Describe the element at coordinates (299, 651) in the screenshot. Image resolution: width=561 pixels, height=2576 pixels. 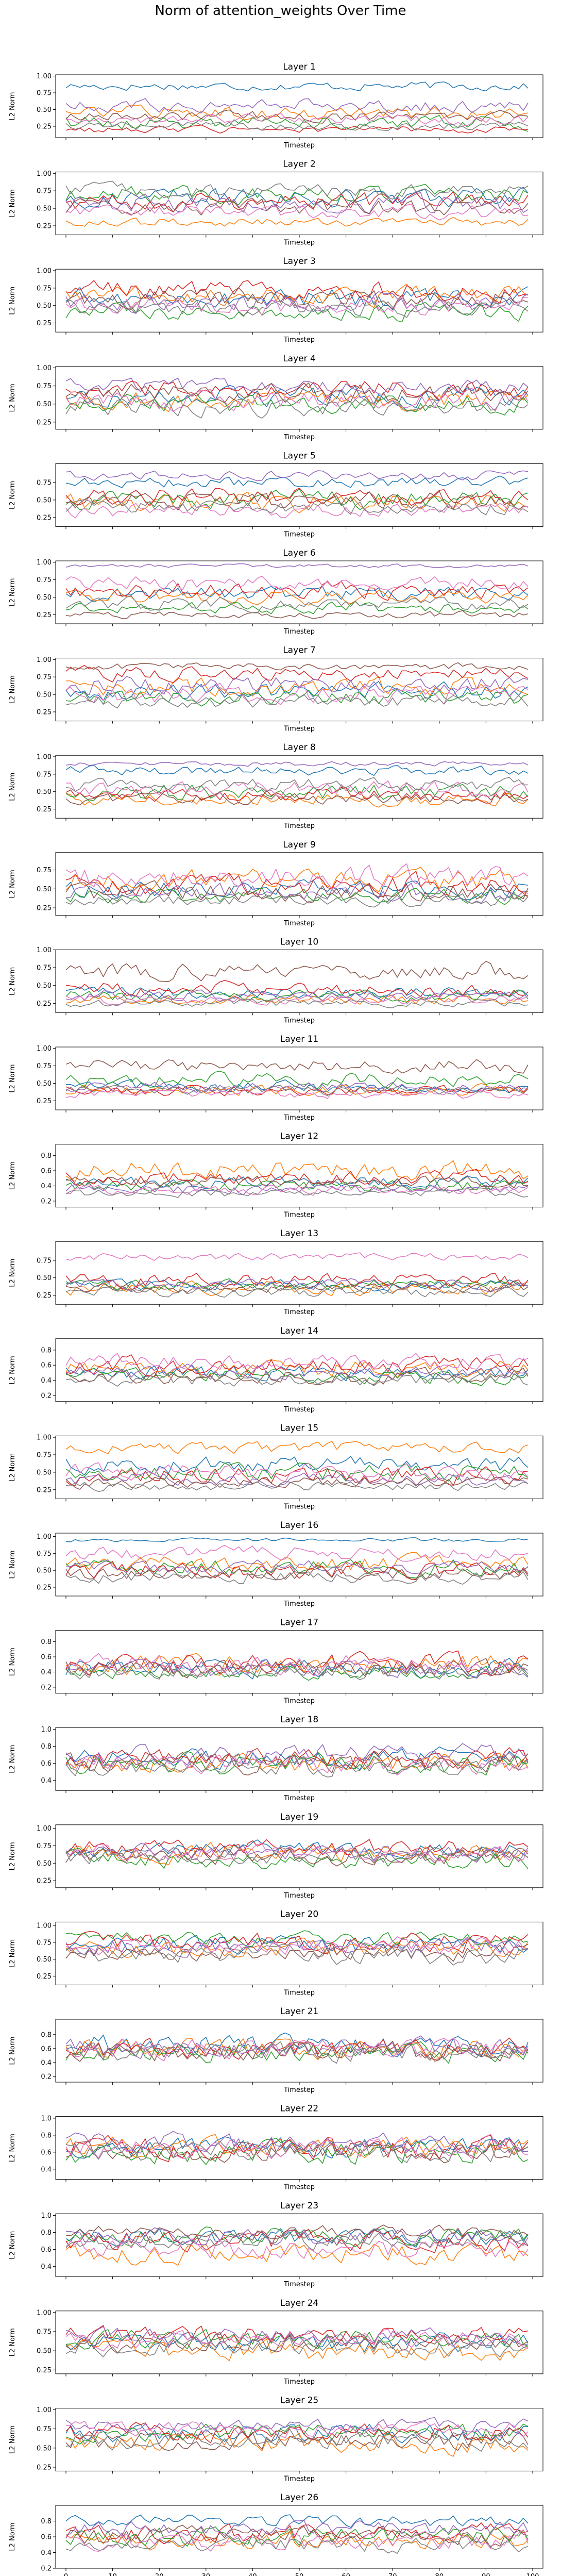
I see `panel-title: Layer 7` at that location.